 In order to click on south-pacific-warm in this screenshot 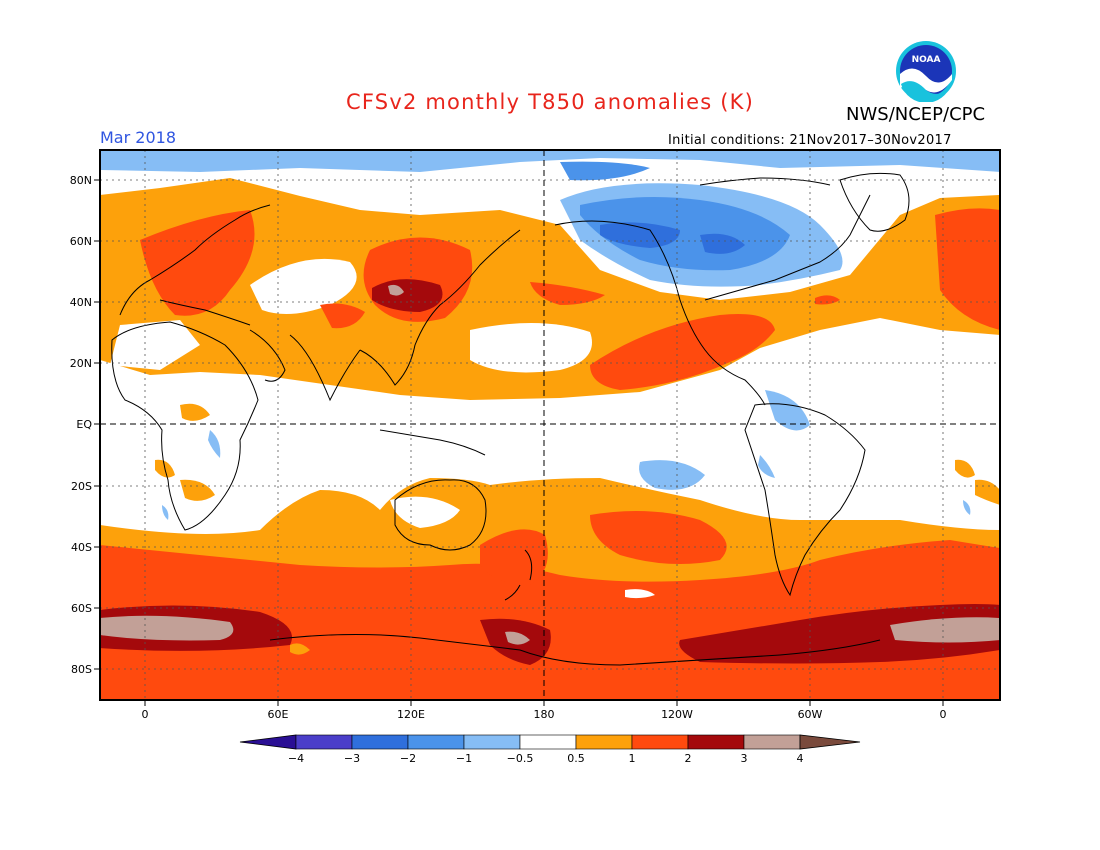, I will do `click(658, 537)`.